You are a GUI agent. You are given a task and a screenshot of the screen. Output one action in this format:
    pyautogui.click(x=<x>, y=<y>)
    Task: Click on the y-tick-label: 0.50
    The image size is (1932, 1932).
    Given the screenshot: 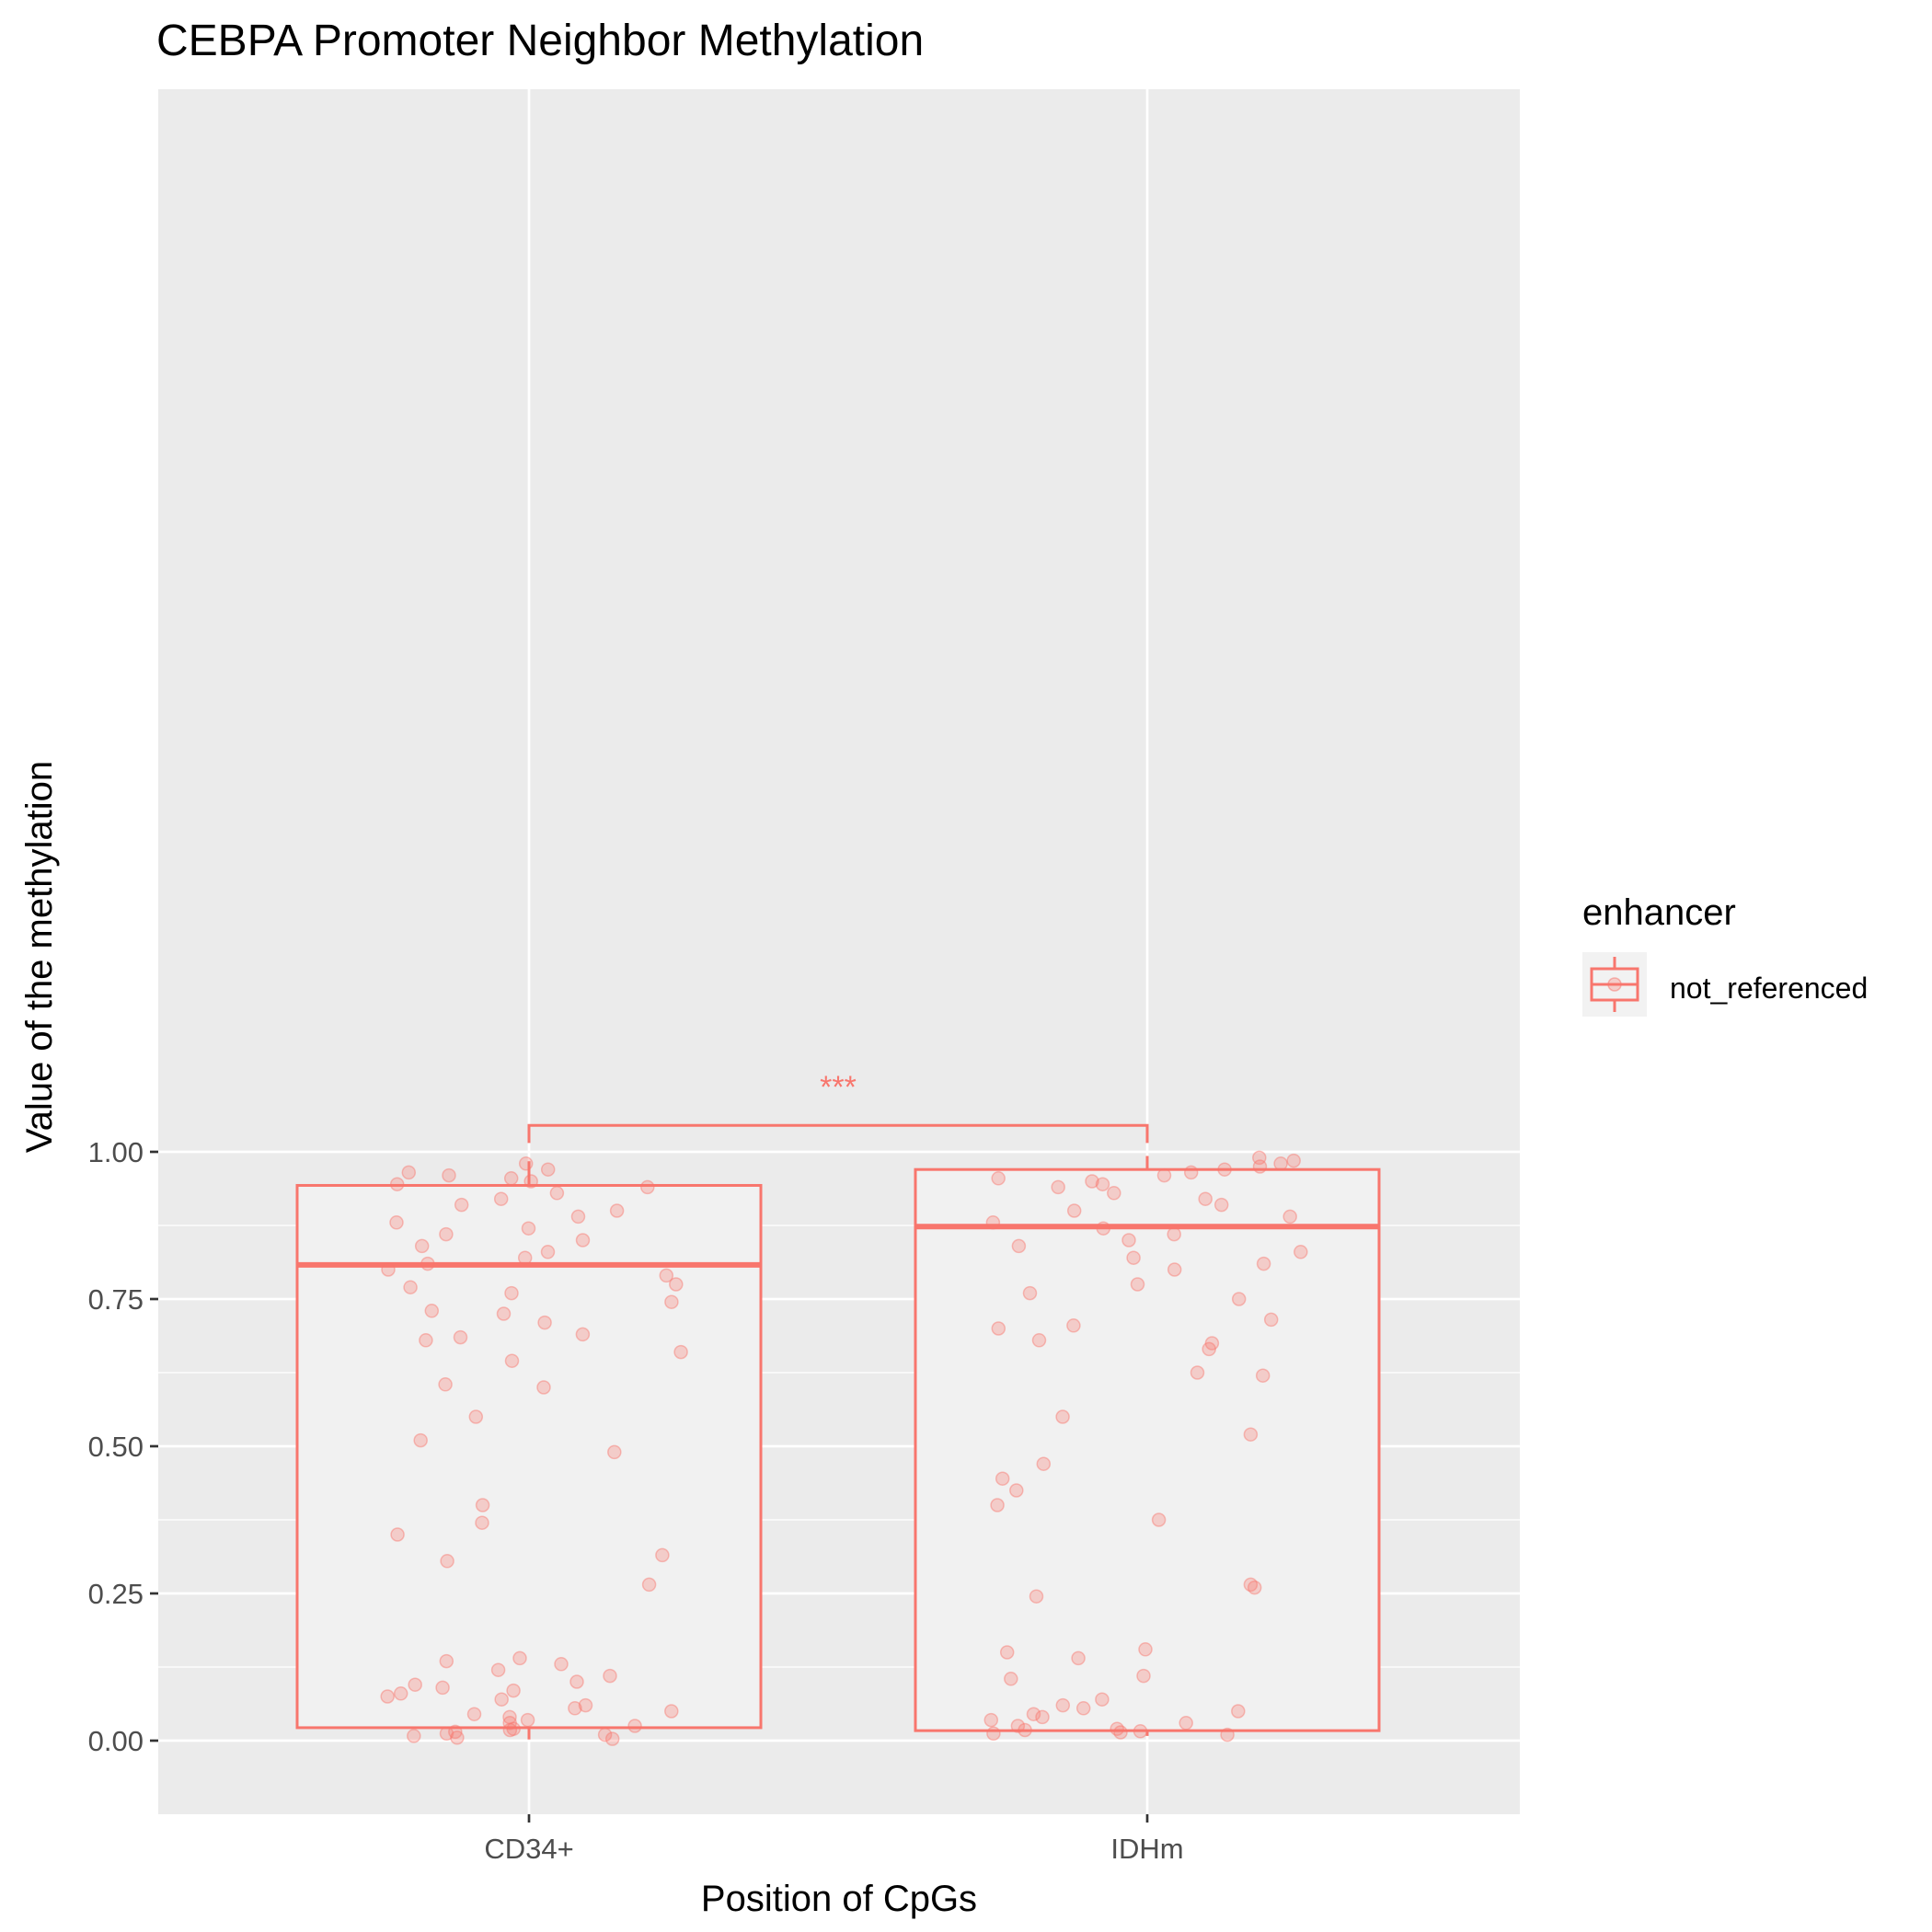 What is the action you would take?
    pyautogui.click(x=116, y=1447)
    